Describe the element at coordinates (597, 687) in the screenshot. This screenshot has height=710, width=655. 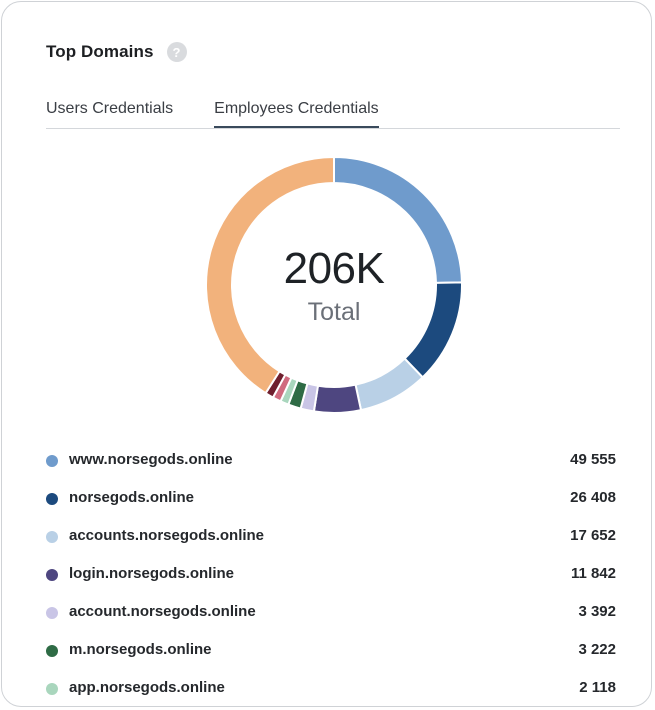
I see `legend-count-value: 2 118` at that location.